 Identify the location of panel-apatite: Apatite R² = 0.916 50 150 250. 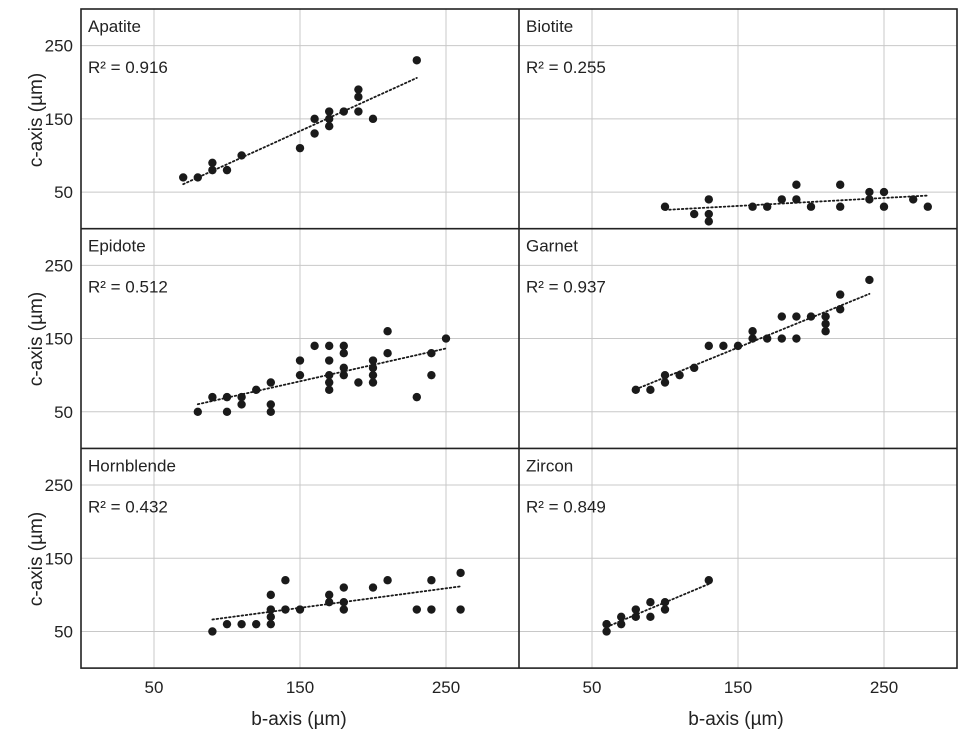
(282, 119).